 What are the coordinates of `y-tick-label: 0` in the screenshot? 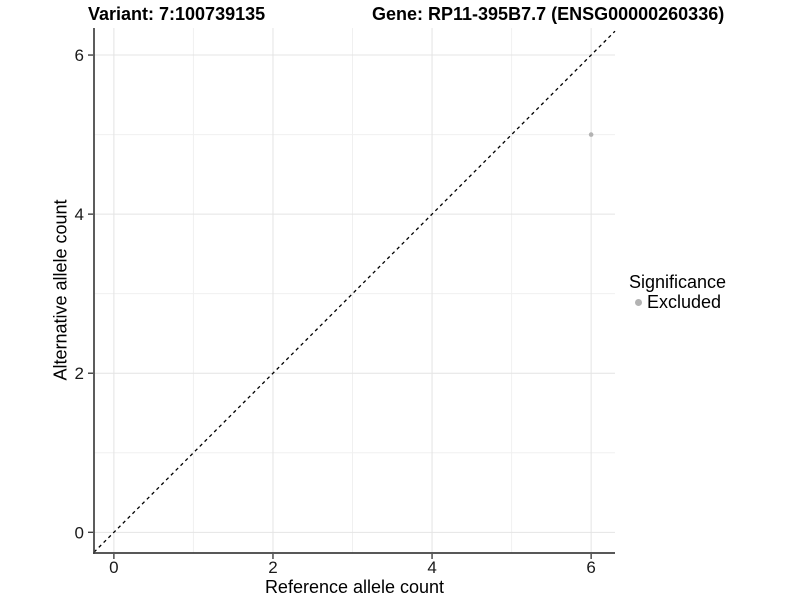 It's located at (79, 532).